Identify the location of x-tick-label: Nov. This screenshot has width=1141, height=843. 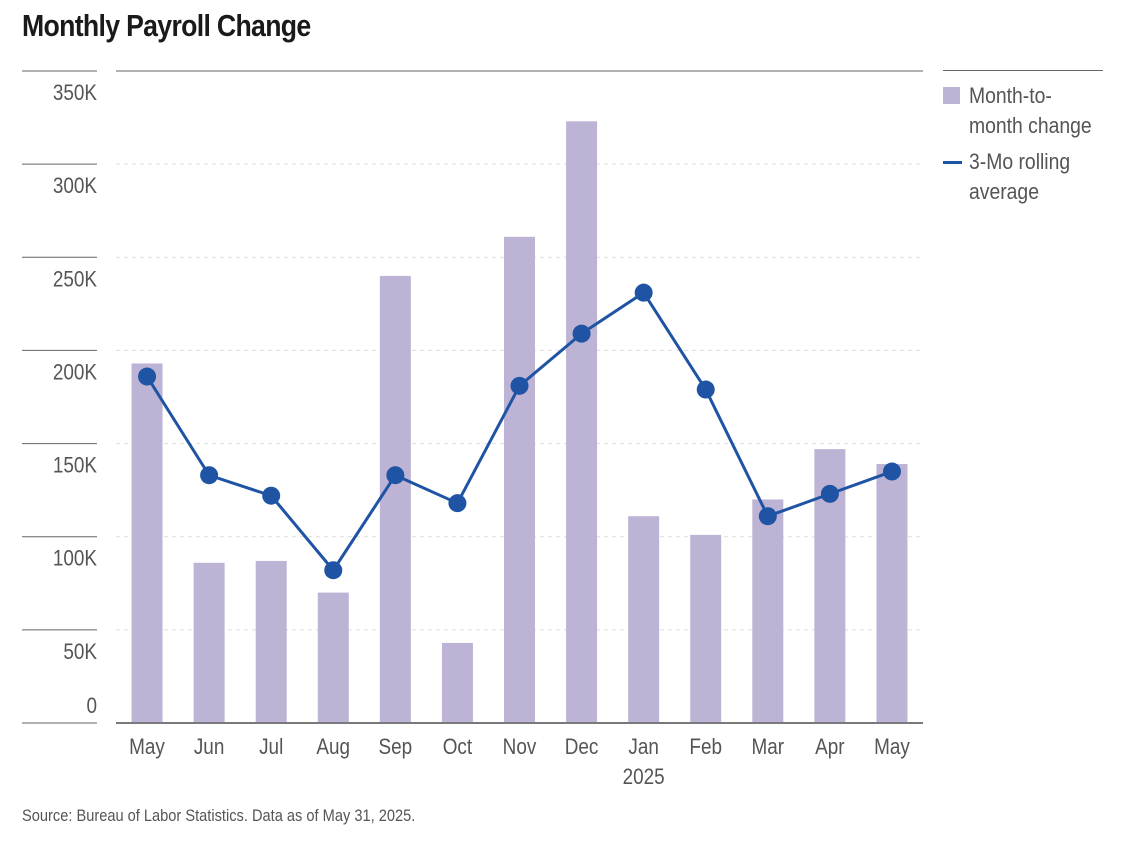
(520, 747).